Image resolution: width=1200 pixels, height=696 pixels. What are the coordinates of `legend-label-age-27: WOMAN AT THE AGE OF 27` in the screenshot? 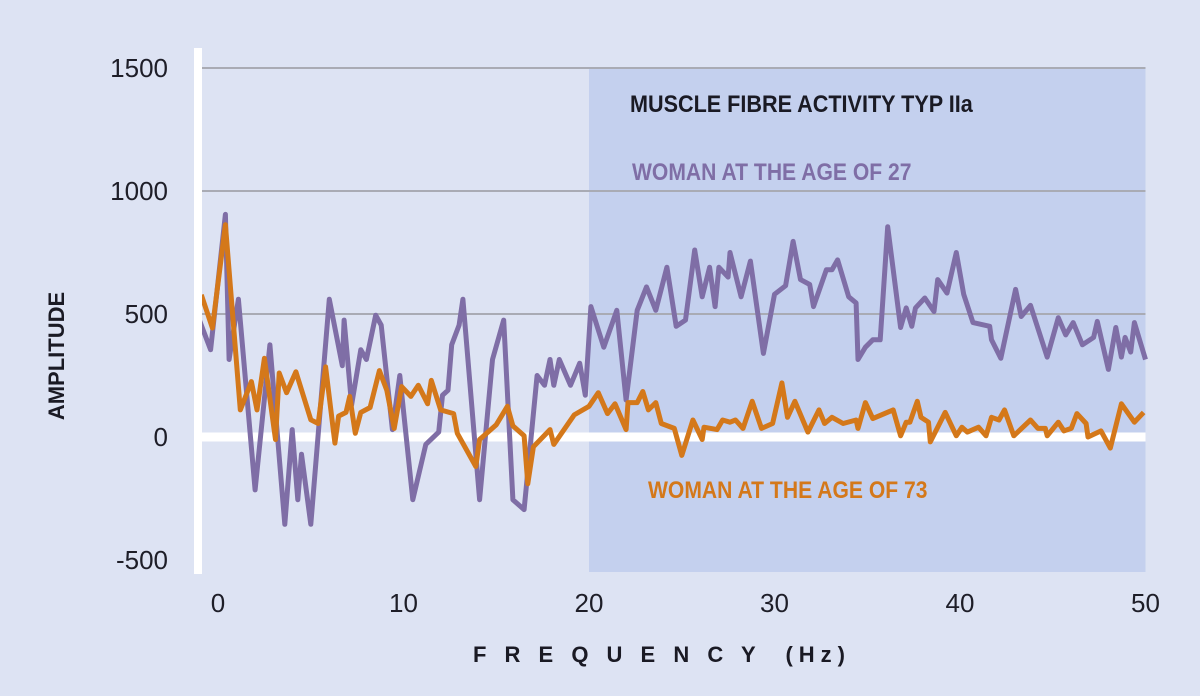 It's located at (772, 172).